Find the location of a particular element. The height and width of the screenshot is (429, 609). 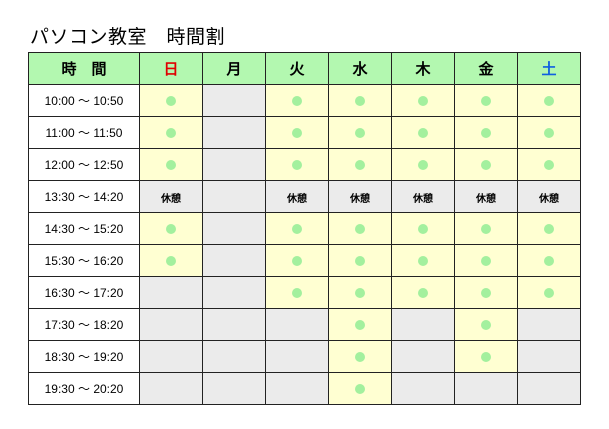

time-slot: 17:30 ～ 18:20 is located at coordinates (84, 324).